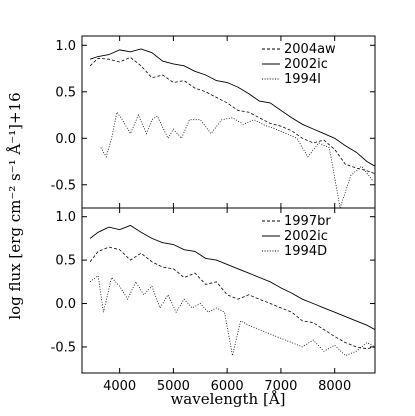 The image size is (415, 416). What do you see at coordinates (305, 251) in the screenshot?
I see `bottom-legend-label-1994D: 1994D` at bounding box center [305, 251].